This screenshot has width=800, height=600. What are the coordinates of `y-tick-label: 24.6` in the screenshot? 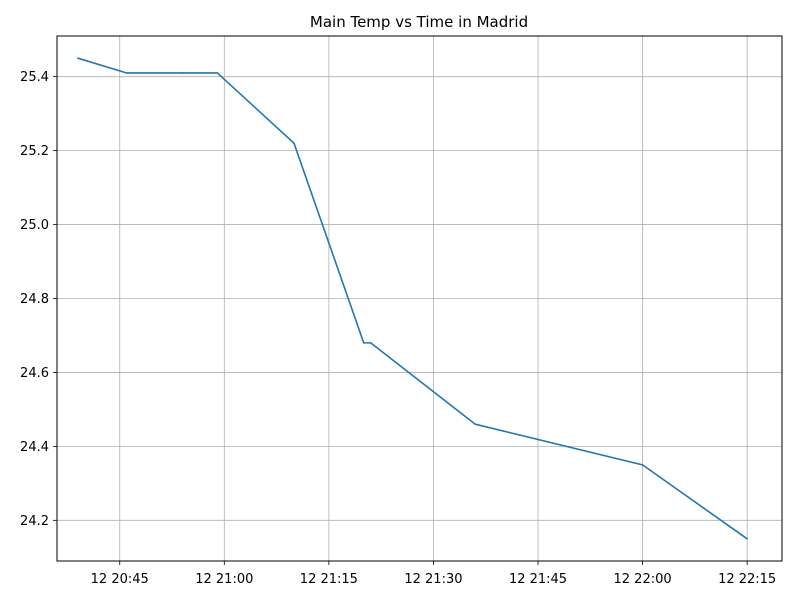 It's located at (34, 373).